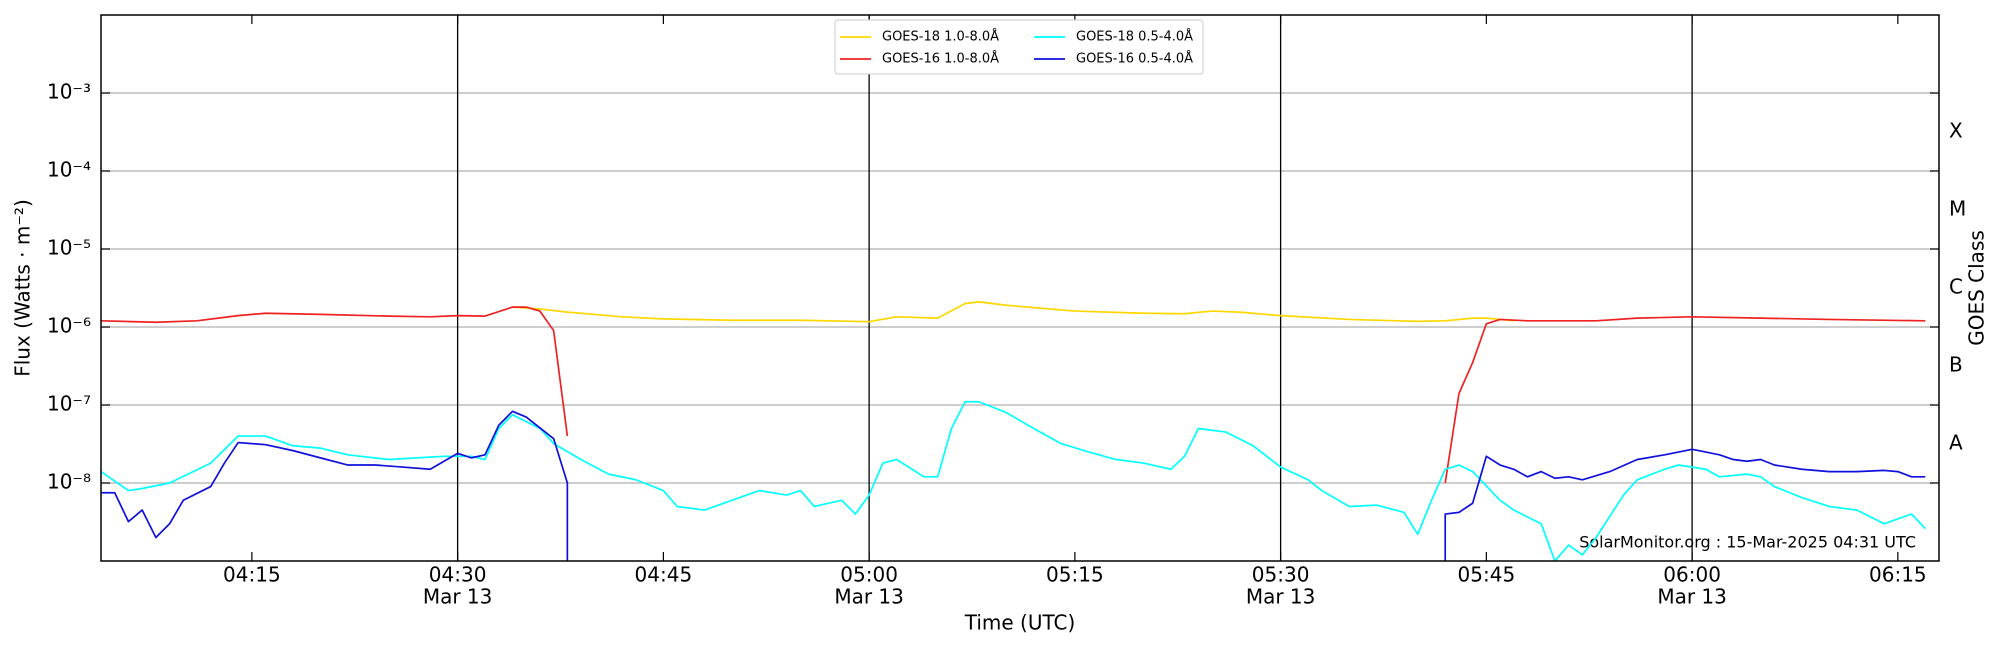  Describe the element at coordinates (23, 288) in the screenshot. I see `y-axis-title: Flux (Watts · m⁻²)` at that location.